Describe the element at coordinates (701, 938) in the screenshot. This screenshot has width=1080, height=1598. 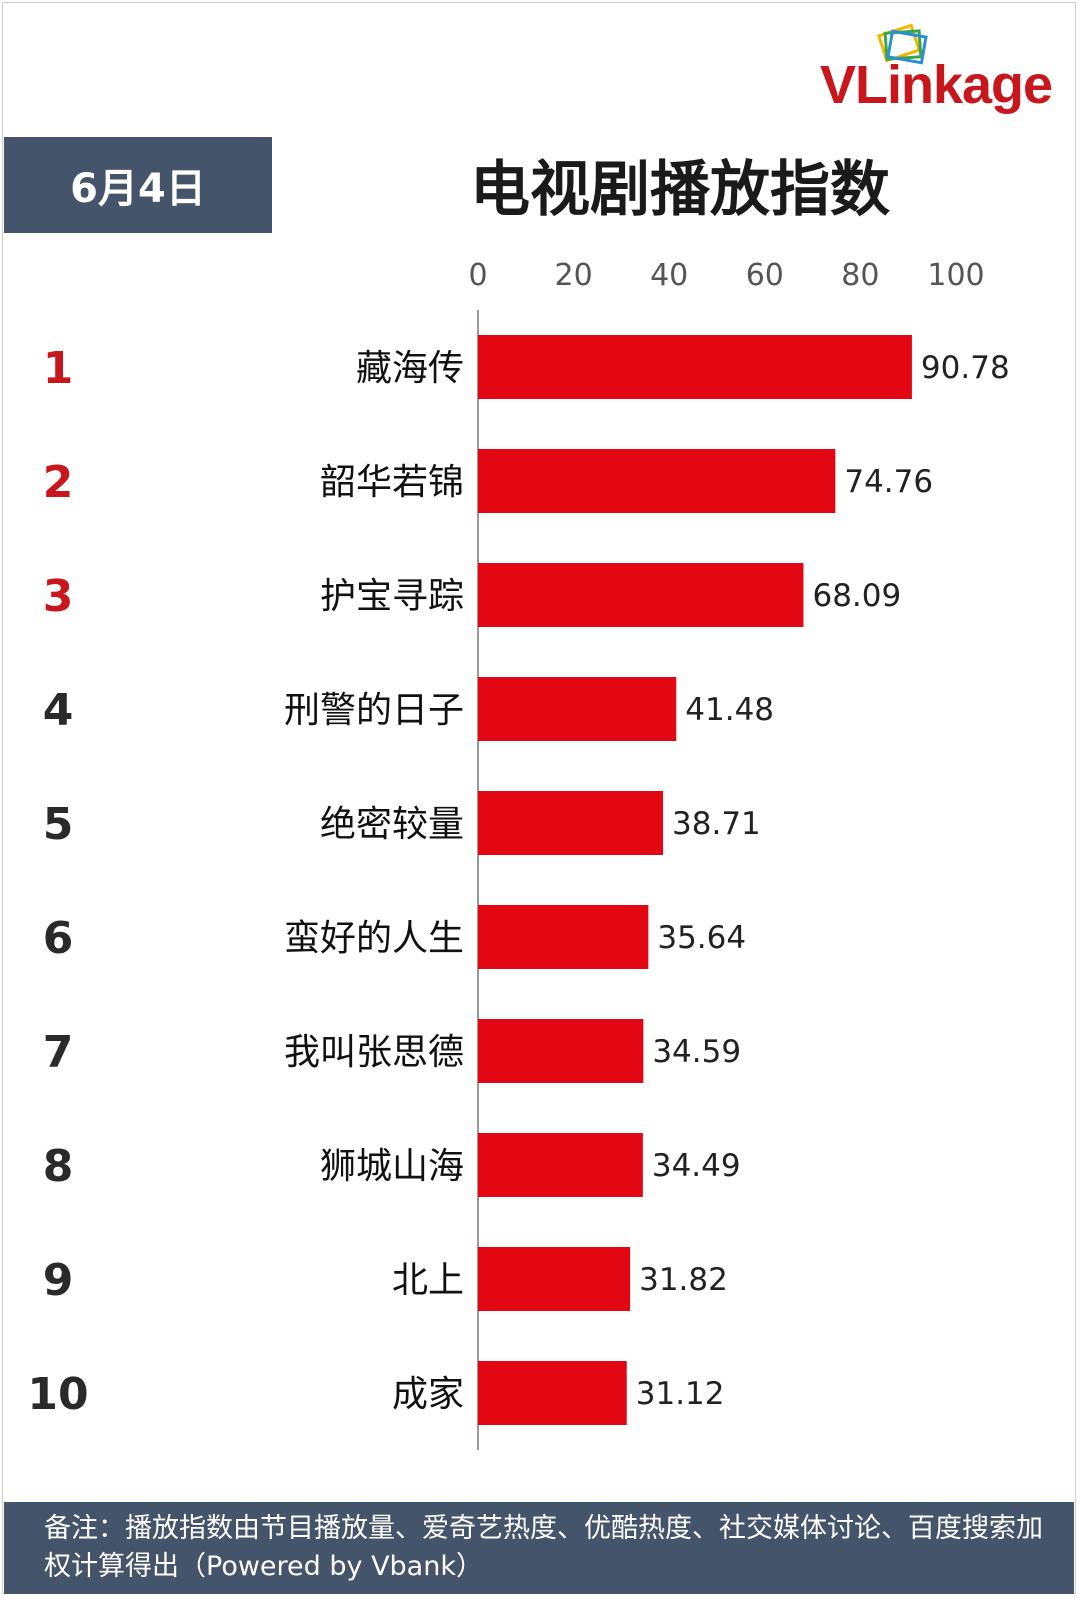
I see `value-label: 35.64` at that location.